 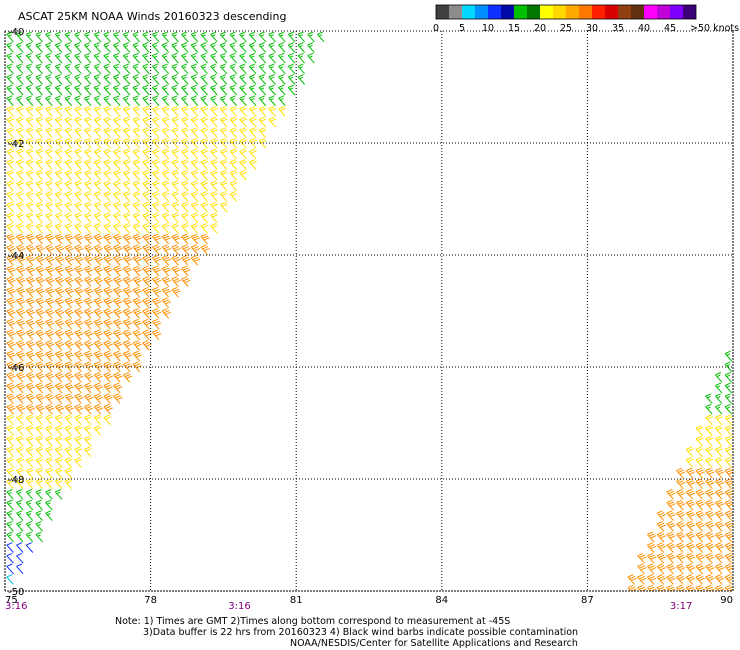 I want to click on latitude-tick-label: -44, so click(x=16, y=256).